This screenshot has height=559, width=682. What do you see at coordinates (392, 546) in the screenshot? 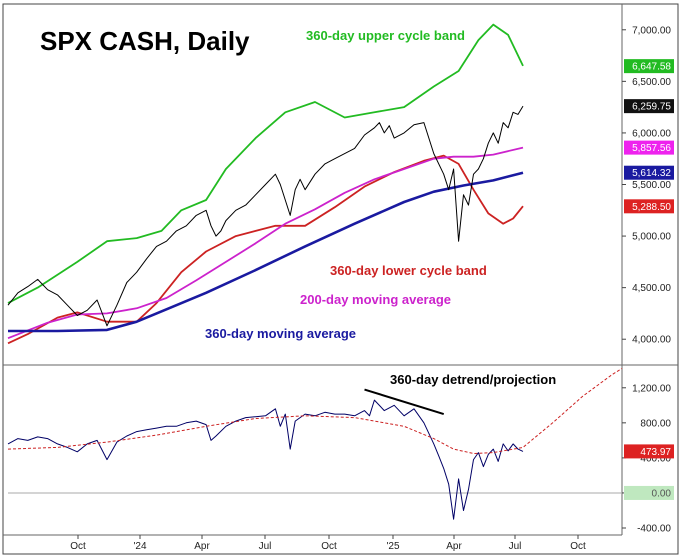
I see `x-tick-label-5: '25` at bounding box center [392, 546].